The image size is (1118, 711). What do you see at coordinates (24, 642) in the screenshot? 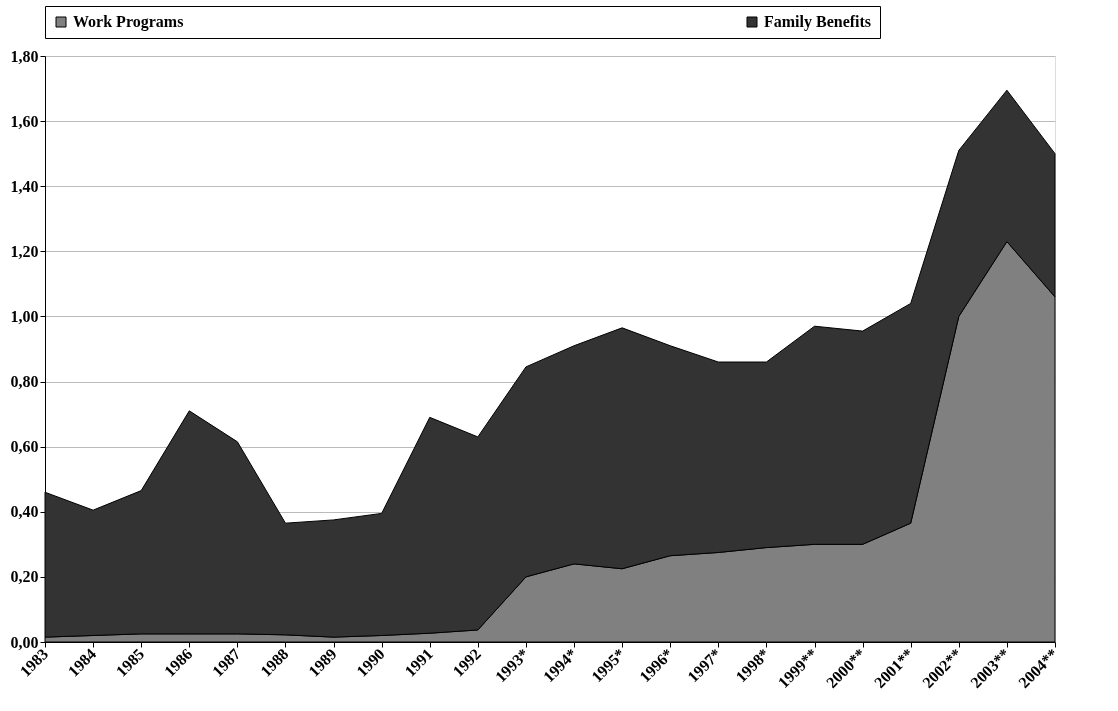
I see `y-tick-label: 0,00` at bounding box center [24, 642].